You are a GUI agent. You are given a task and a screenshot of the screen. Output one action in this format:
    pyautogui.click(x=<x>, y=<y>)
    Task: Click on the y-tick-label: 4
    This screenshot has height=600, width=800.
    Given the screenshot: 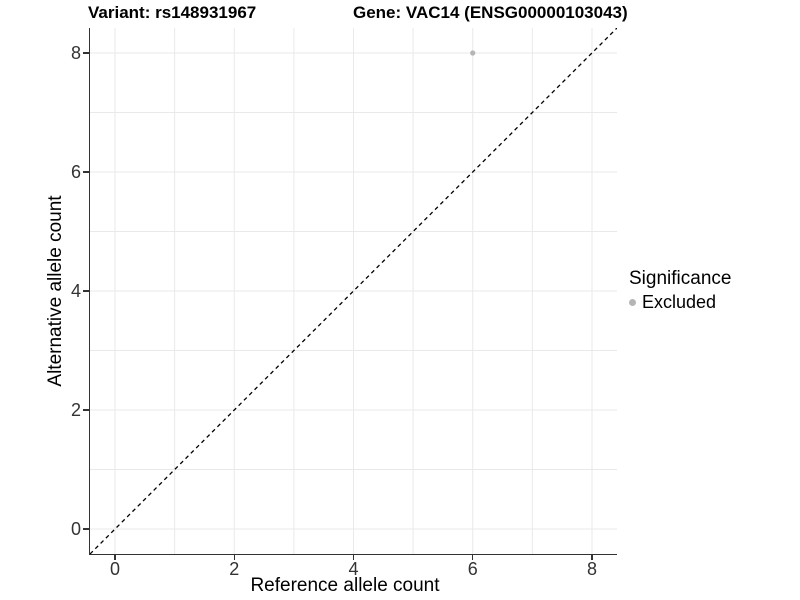 What is the action you would take?
    pyautogui.click(x=75, y=291)
    